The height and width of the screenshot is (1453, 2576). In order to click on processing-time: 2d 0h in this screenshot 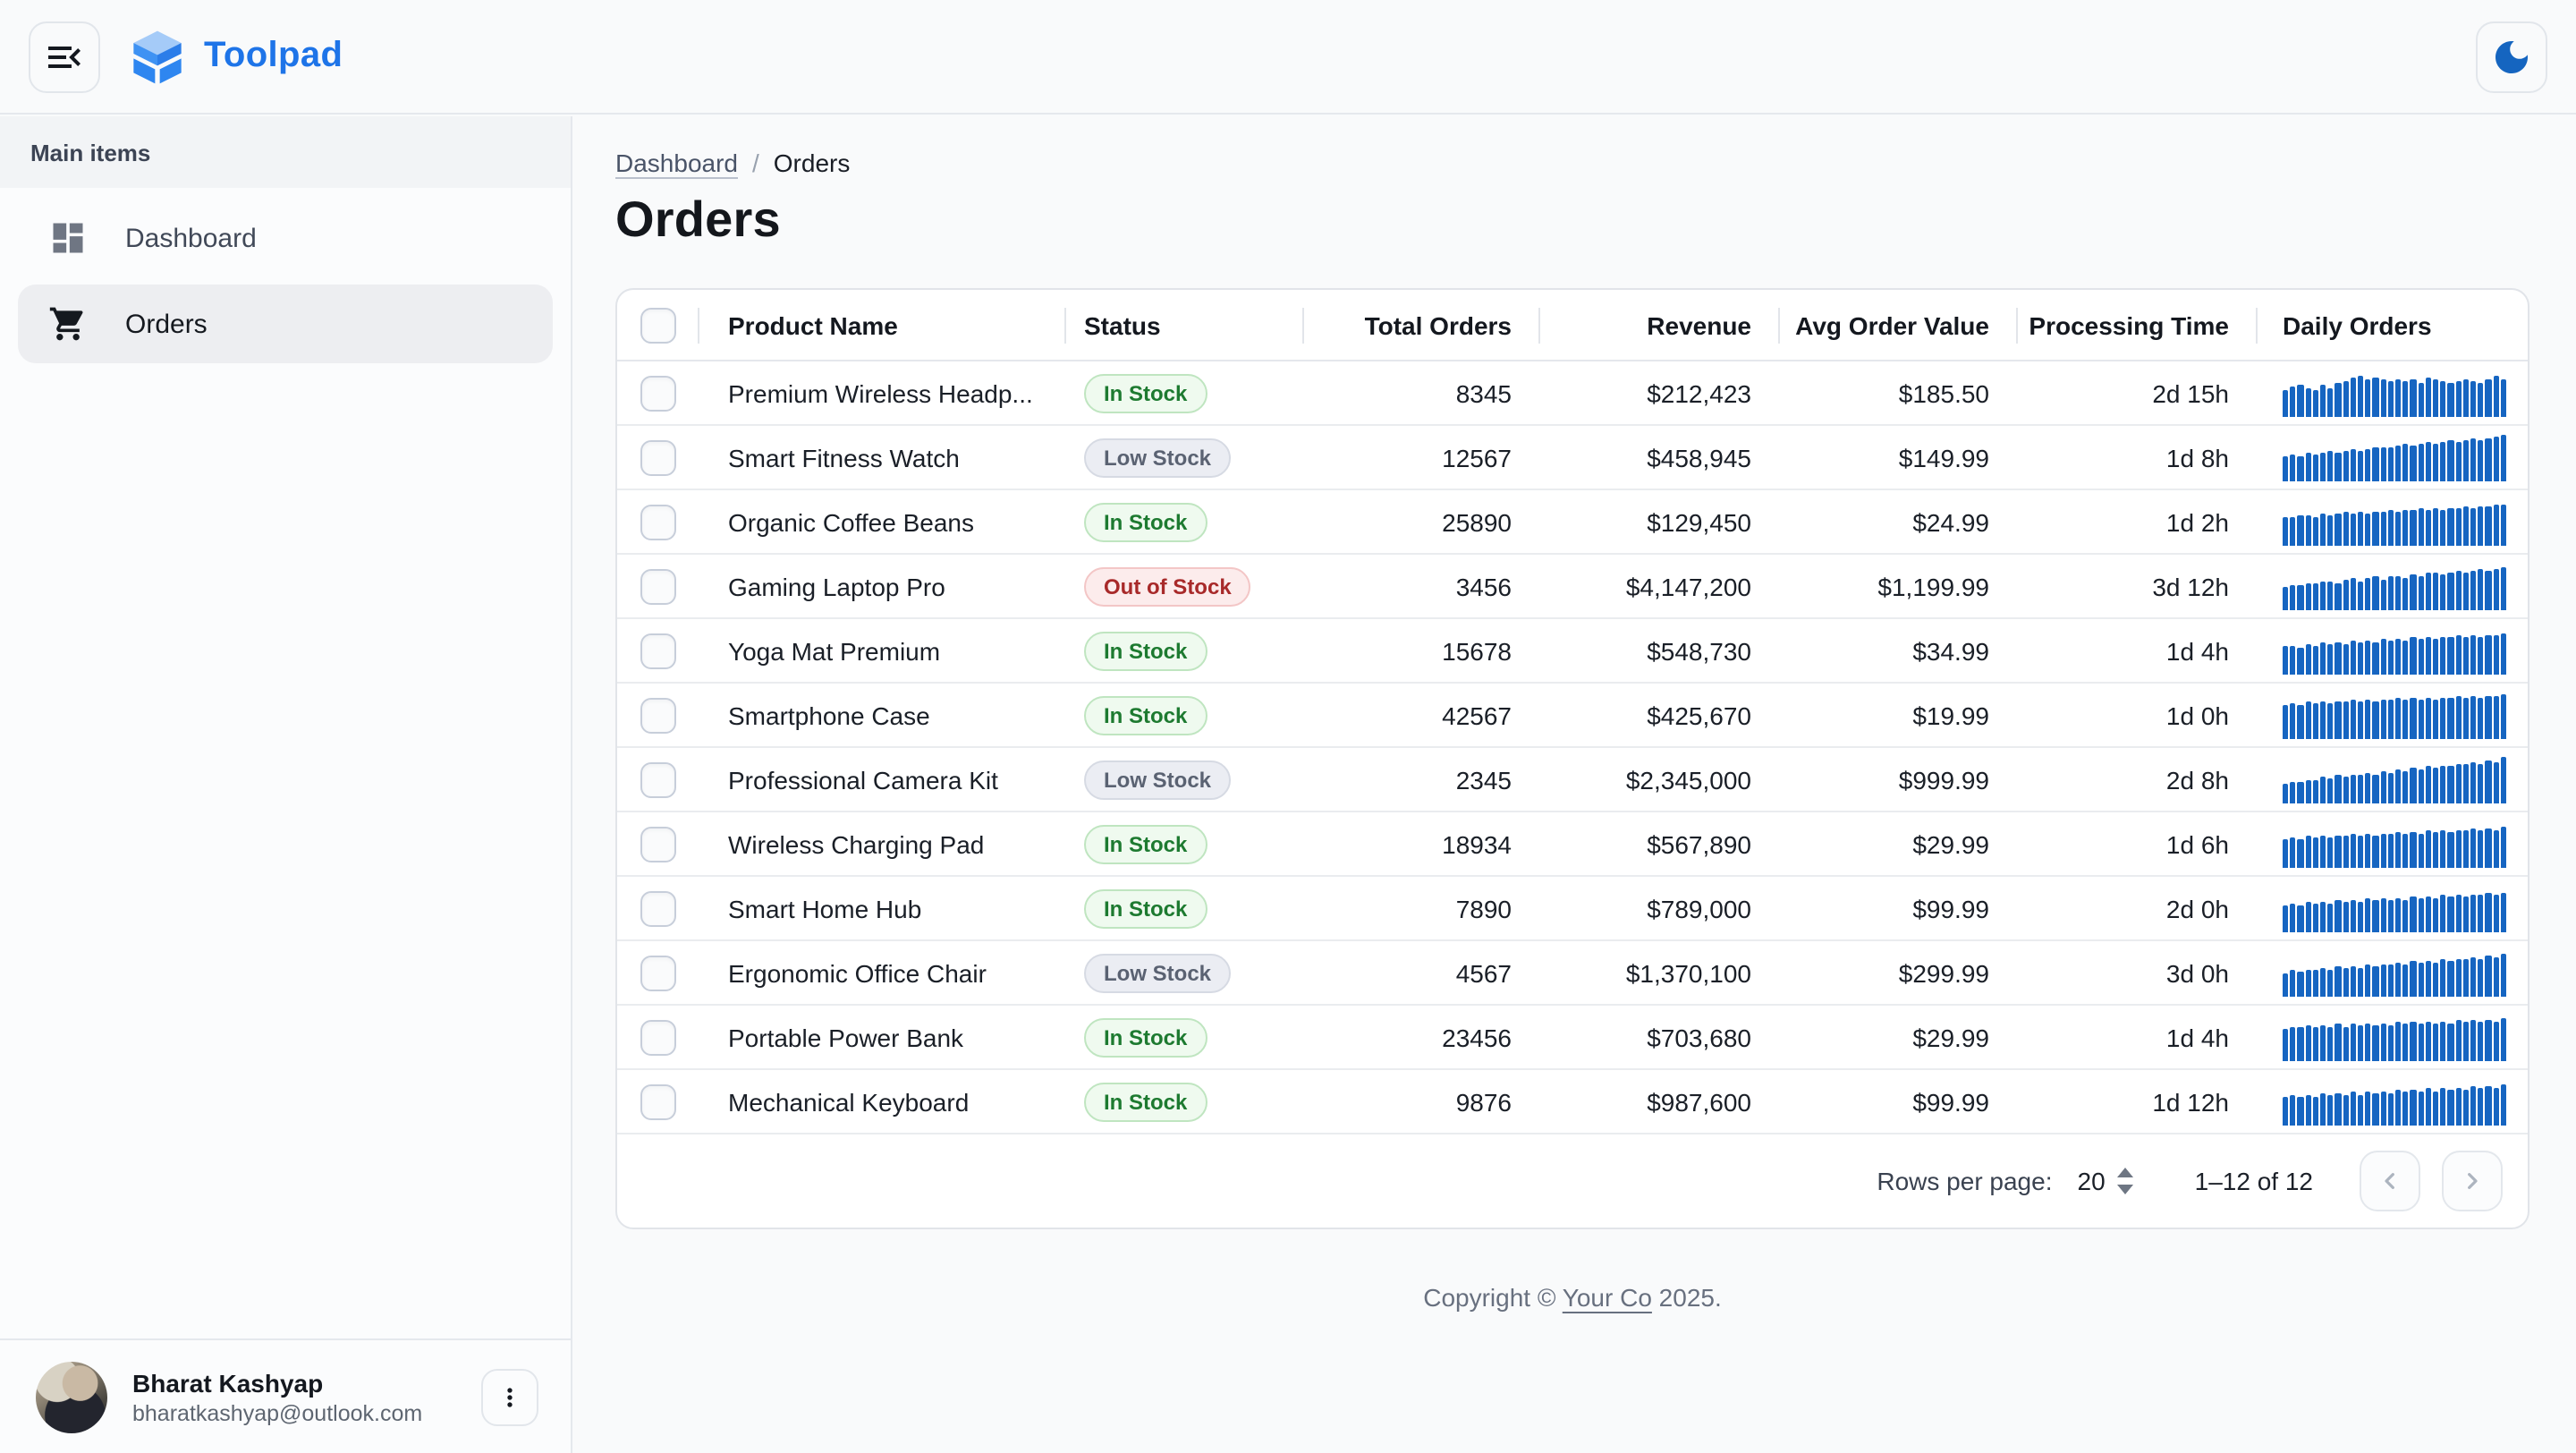, I will do `click(2197, 908)`.